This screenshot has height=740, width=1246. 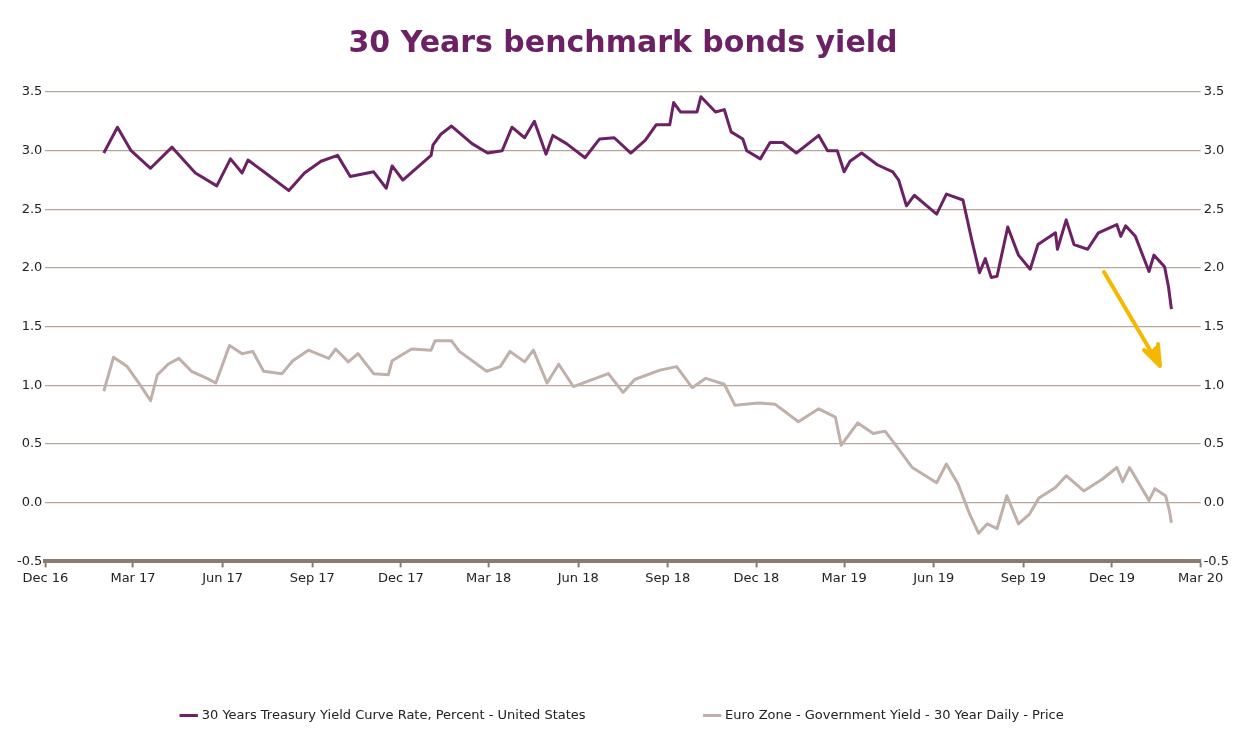 What do you see at coordinates (1214, 208) in the screenshot?
I see `y2-tick-label: 2.5` at bounding box center [1214, 208].